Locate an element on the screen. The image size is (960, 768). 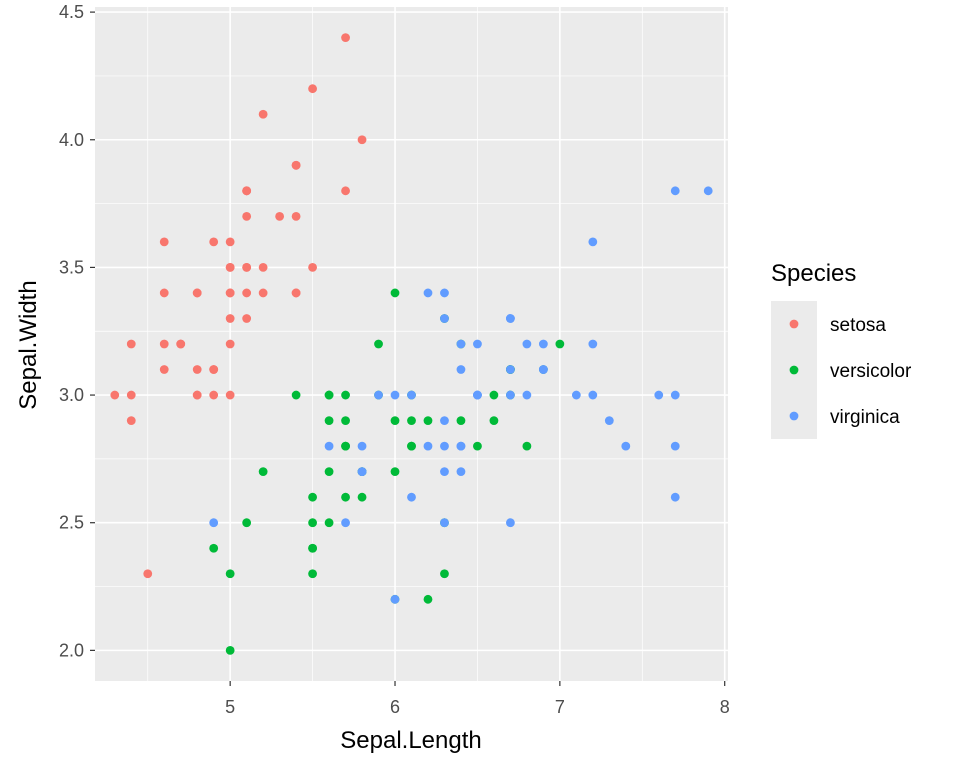
x-tick-labels: 5 6 7 8 is located at coordinates (477, 707).